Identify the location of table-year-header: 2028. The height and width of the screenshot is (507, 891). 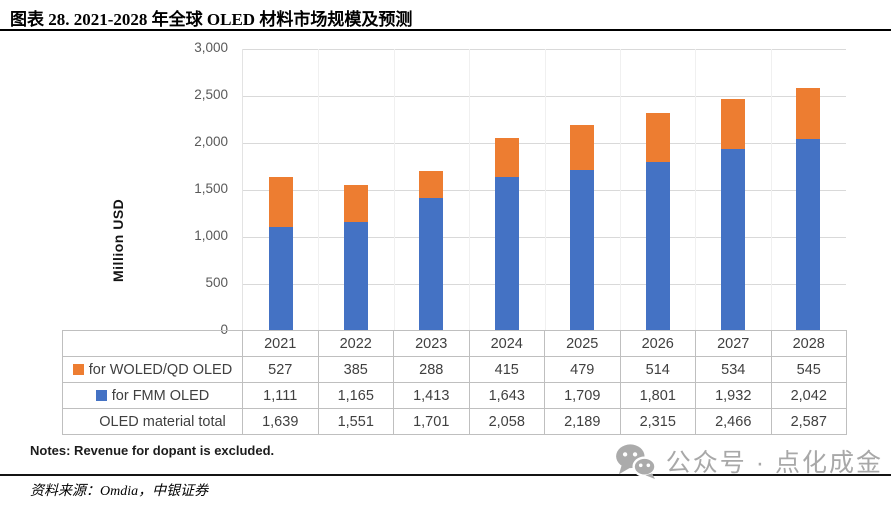
(808, 343).